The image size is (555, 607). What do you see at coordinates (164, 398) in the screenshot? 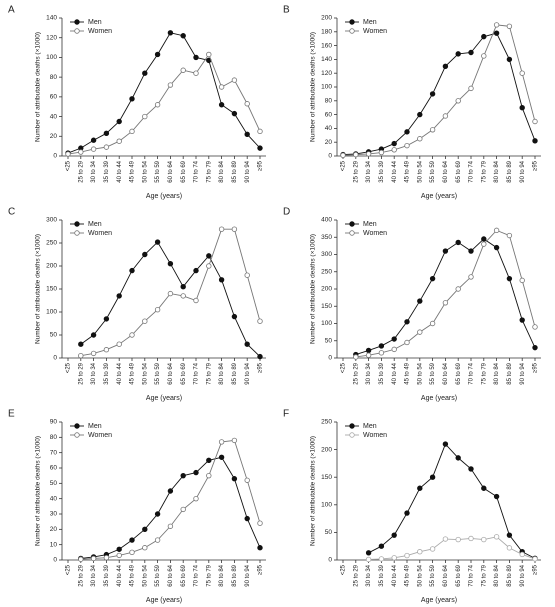
I see `x-axis-label: Age (years)` at bounding box center [164, 398].